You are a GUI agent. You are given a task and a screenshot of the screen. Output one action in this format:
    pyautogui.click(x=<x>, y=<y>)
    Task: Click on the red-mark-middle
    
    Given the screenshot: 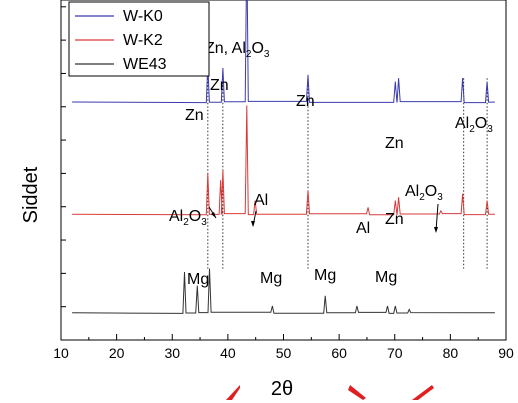 What is the action you would take?
    pyautogui.click(x=357, y=392)
    